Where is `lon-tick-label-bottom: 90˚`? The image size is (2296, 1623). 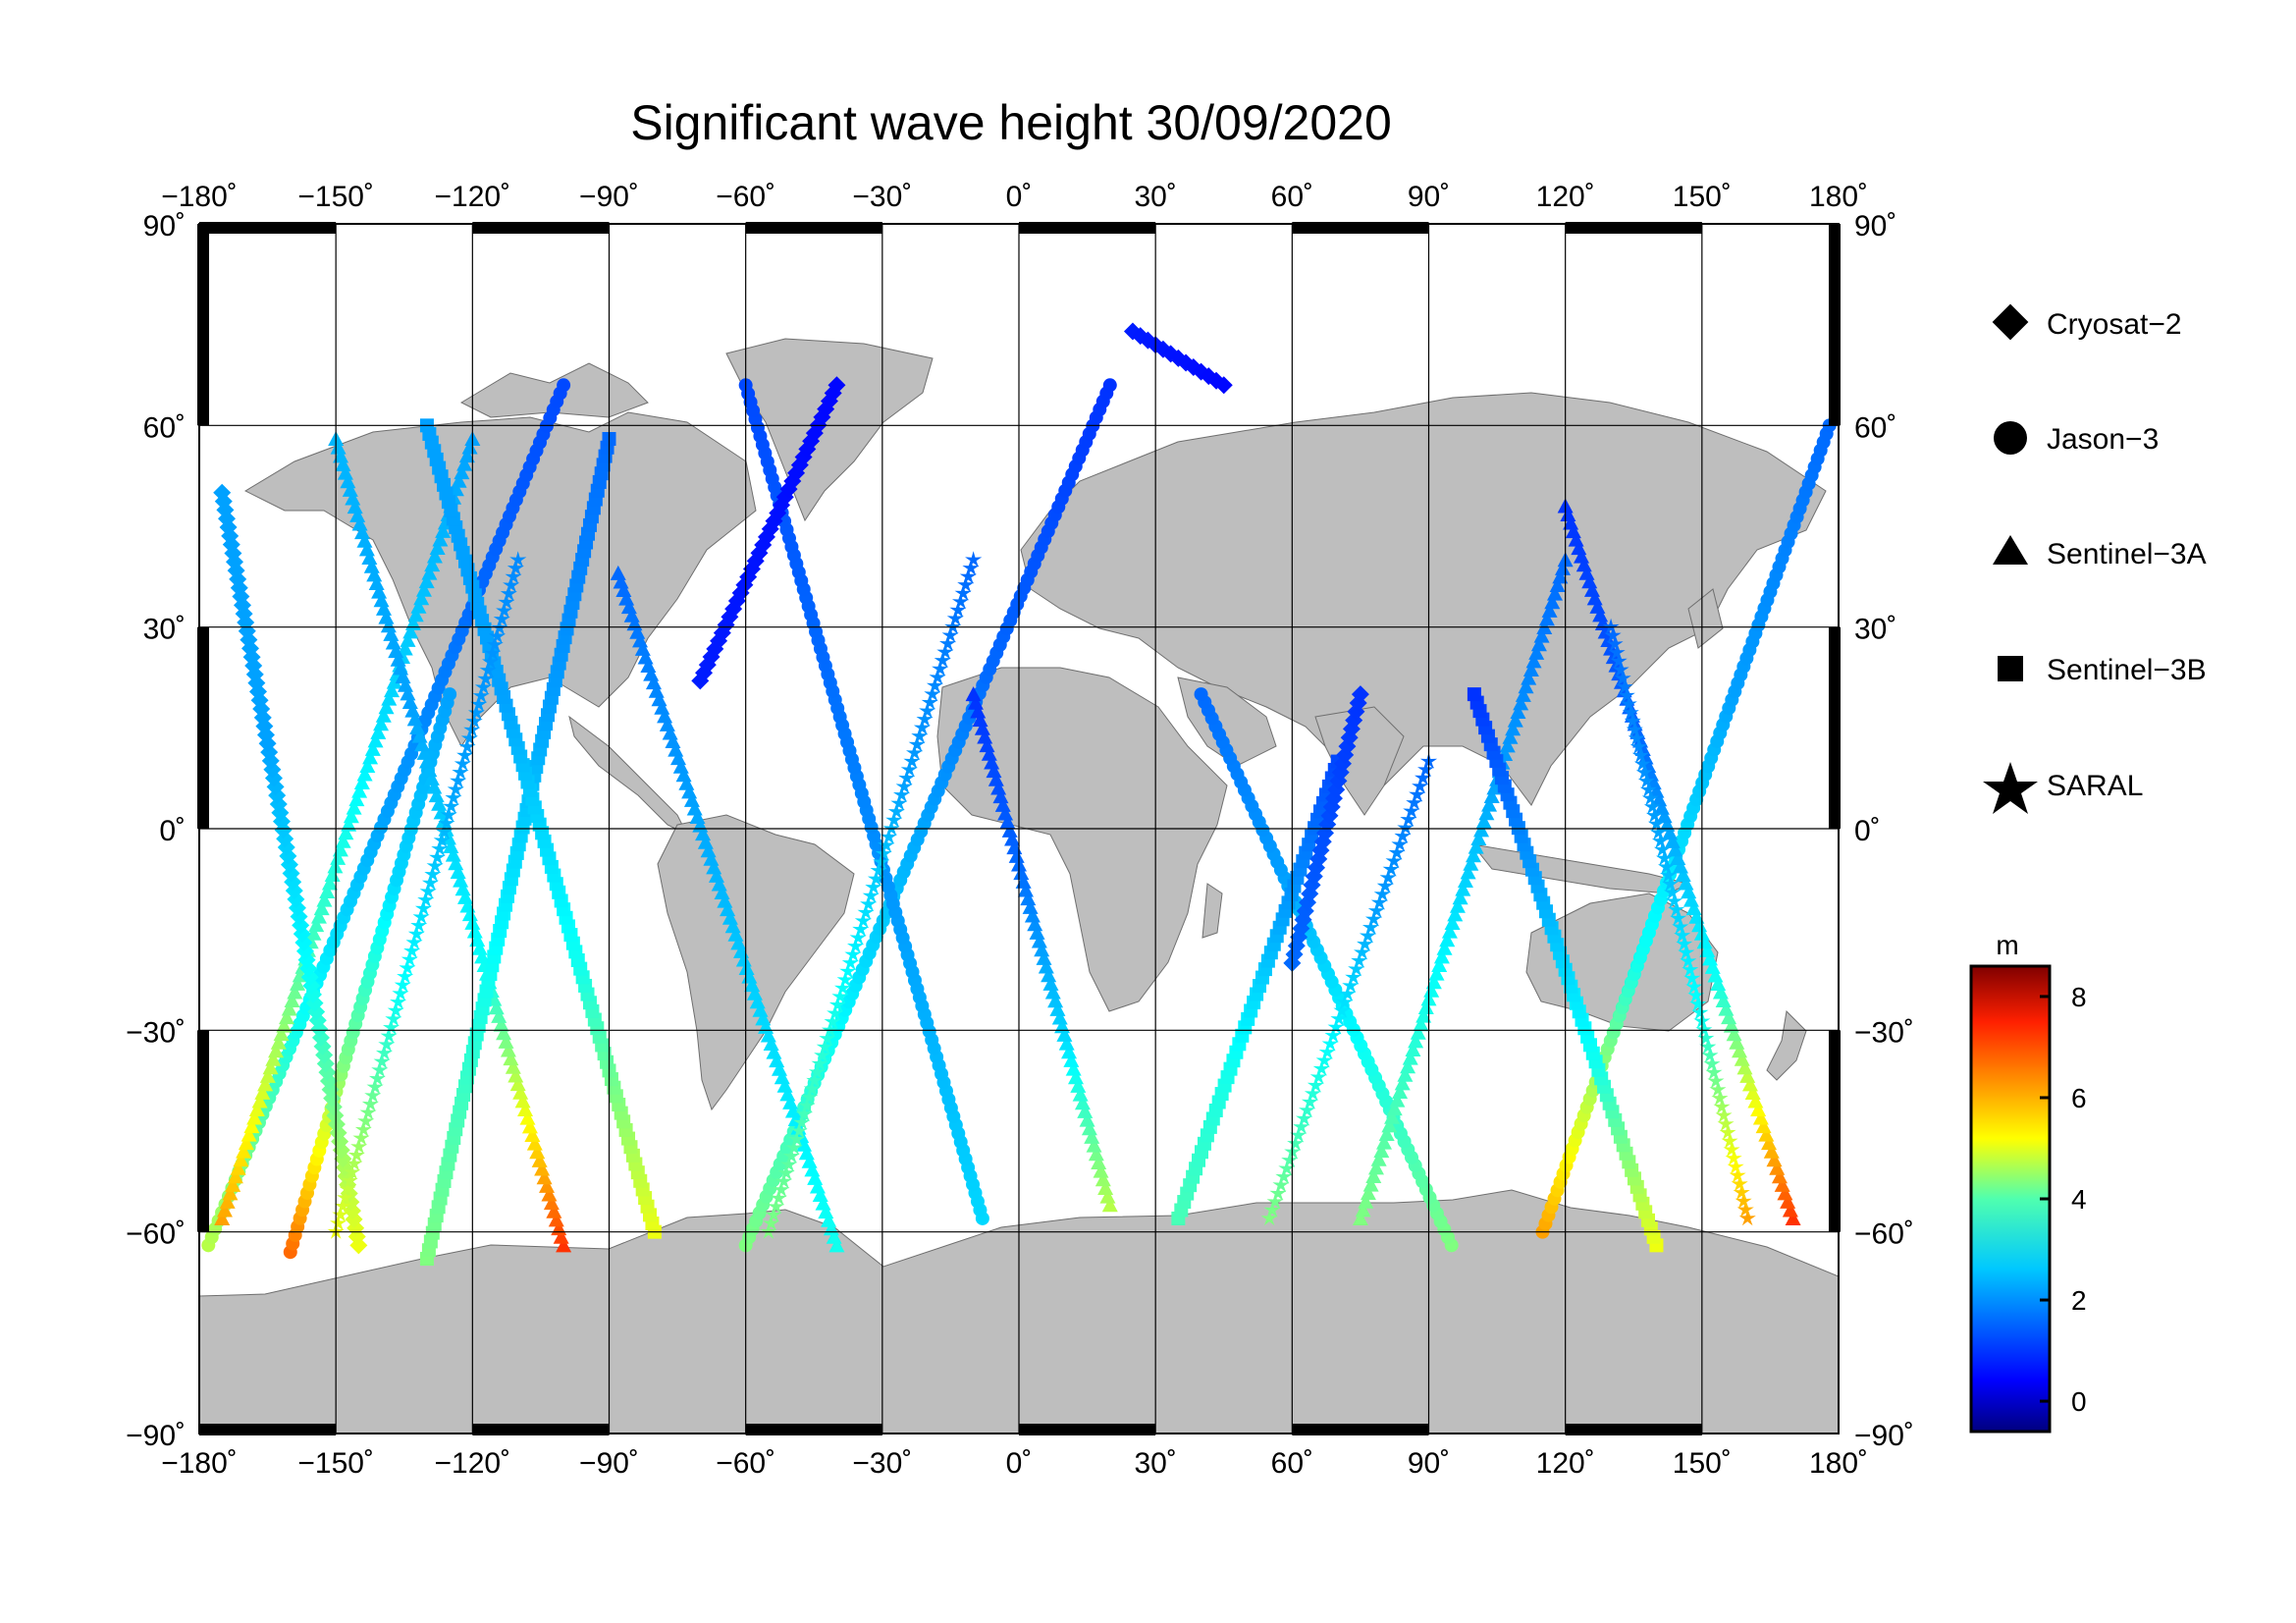
lon-tick-label-bottom: 90˚ is located at coordinates (1429, 1463).